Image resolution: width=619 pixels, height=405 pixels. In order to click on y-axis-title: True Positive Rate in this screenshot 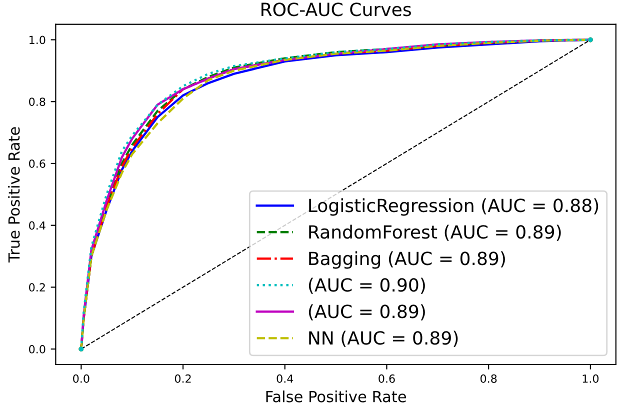, I will do `click(14, 194)`.